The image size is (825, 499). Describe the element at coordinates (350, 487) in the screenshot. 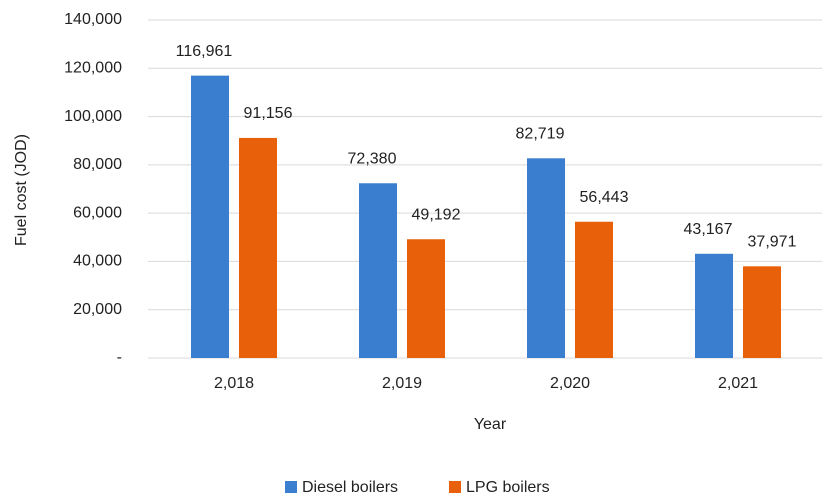

I see `legend-label: Diesel boilers` at that location.